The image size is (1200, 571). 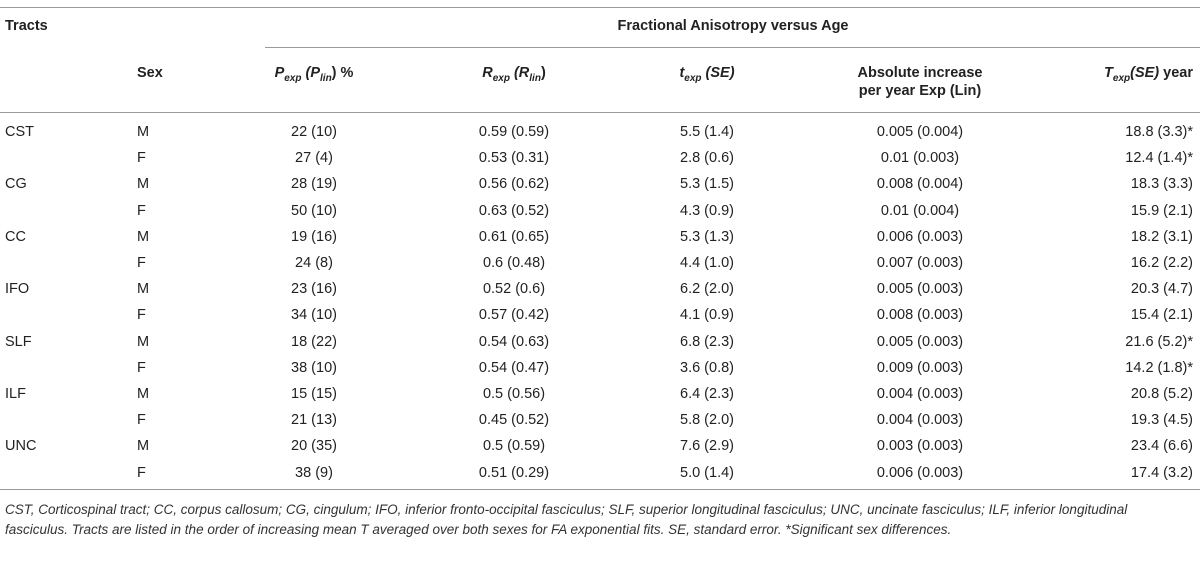 I want to click on cell-T: 19.3 (4.5), so click(x=1161, y=420).